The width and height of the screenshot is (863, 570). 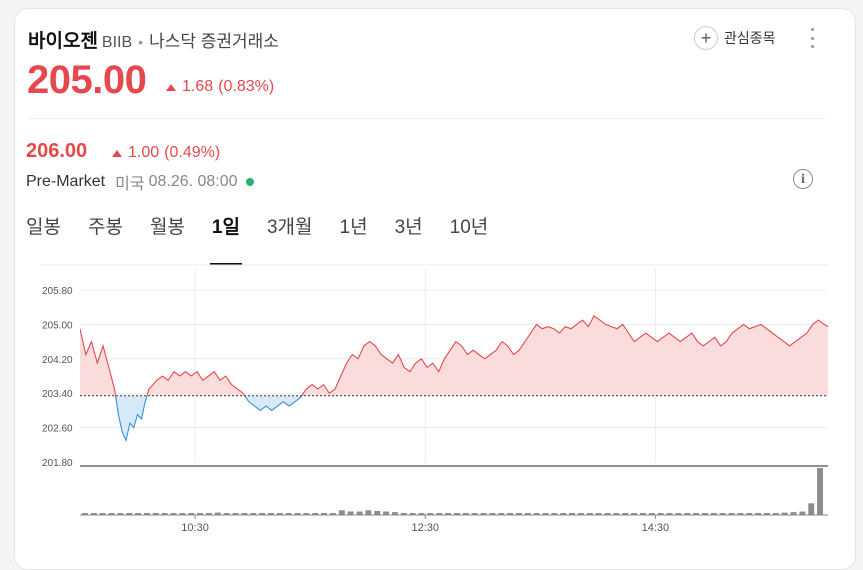 What do you see at coordinates (198, 86) in the screenshot?
I see `change-value: 1.68` at bounding box center [198, 86].